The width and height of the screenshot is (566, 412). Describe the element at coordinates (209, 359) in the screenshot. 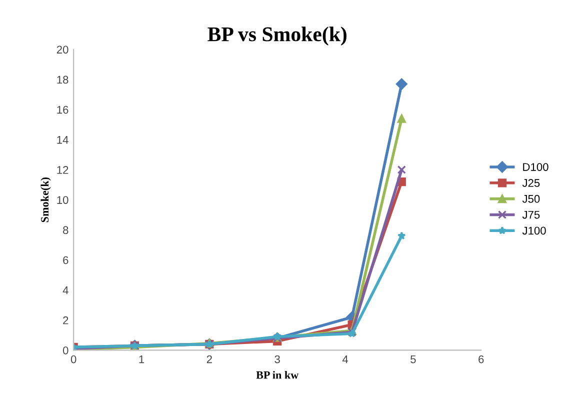

I see `x-tick-label: 2` at that location.